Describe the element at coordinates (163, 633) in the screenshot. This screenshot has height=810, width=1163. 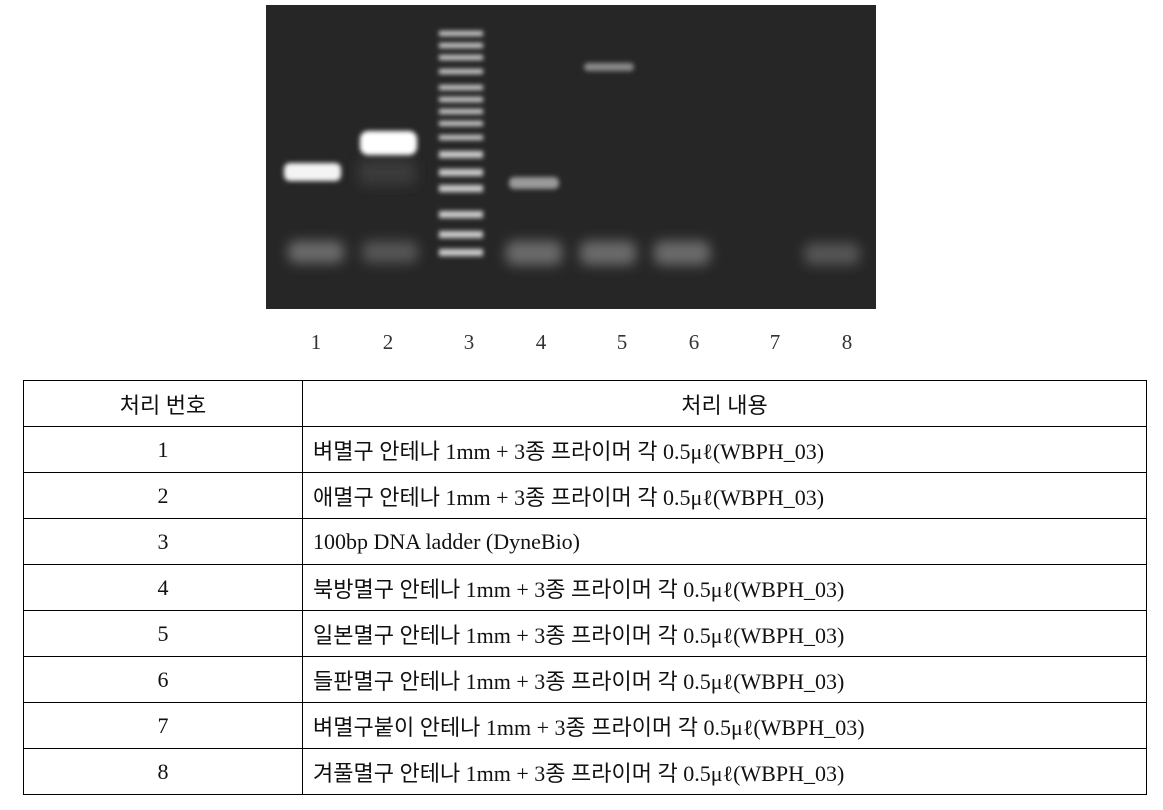
I see `lane-number-cell: 5` at that location.